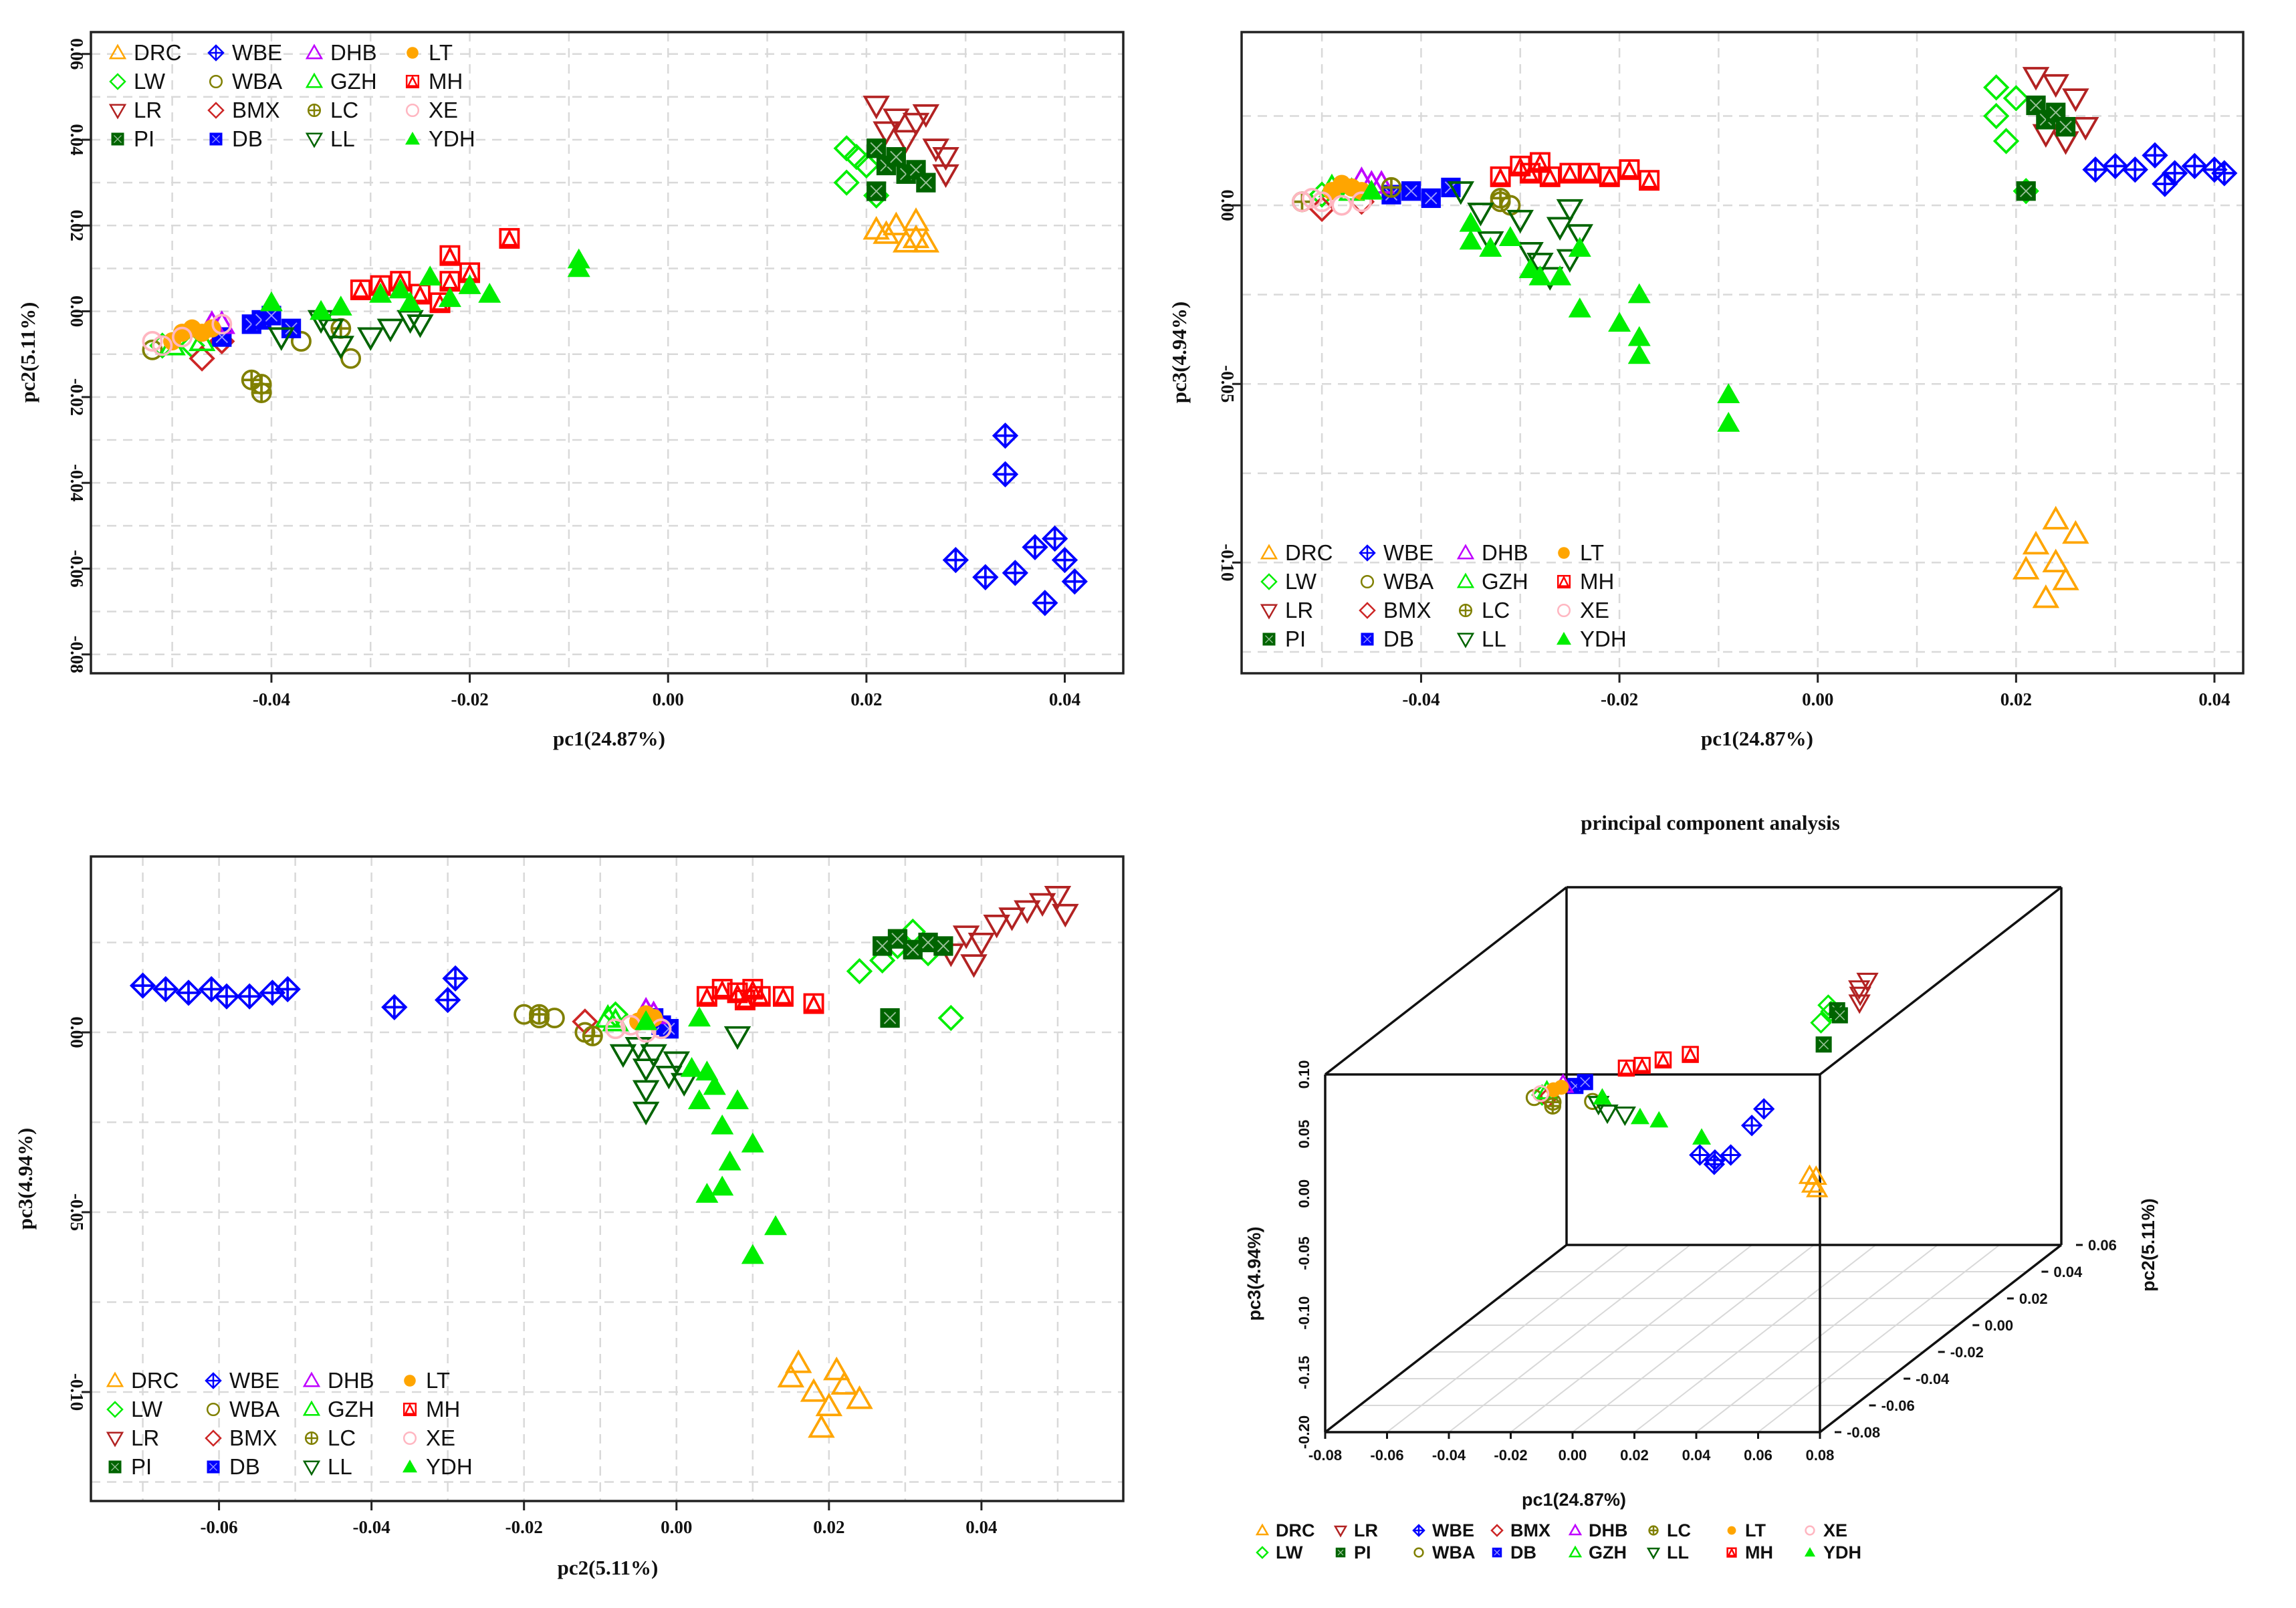  I want to click on y-tick-label: -0.06, so click(77, 568).